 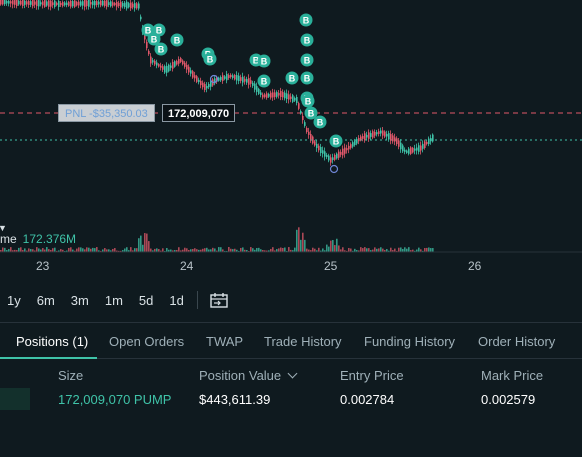 I want to click on column-header-entry-price: Entry Price, so click(x=372, y=375).